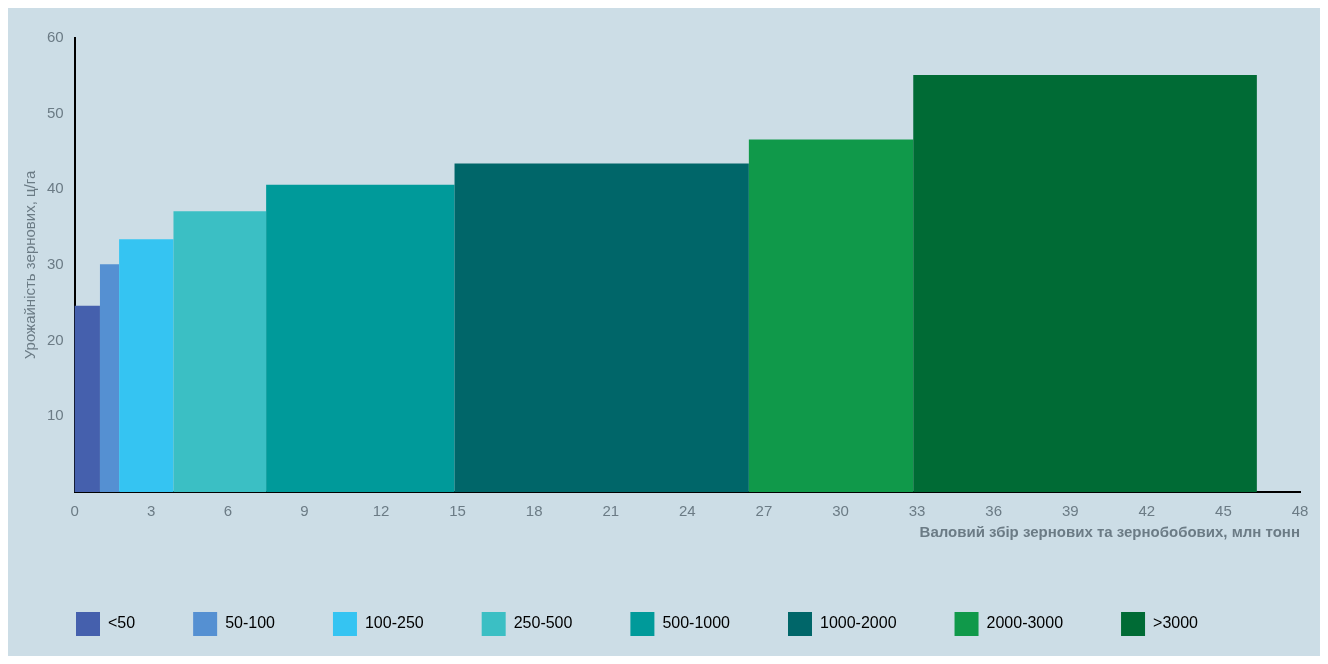 Image resolution: width=1328 pixels, height=664 pixels. What do you see at coordinates (55, 415) in the screenshot?
I see `y-tick-label: 10` at bounding box center [55, 415].